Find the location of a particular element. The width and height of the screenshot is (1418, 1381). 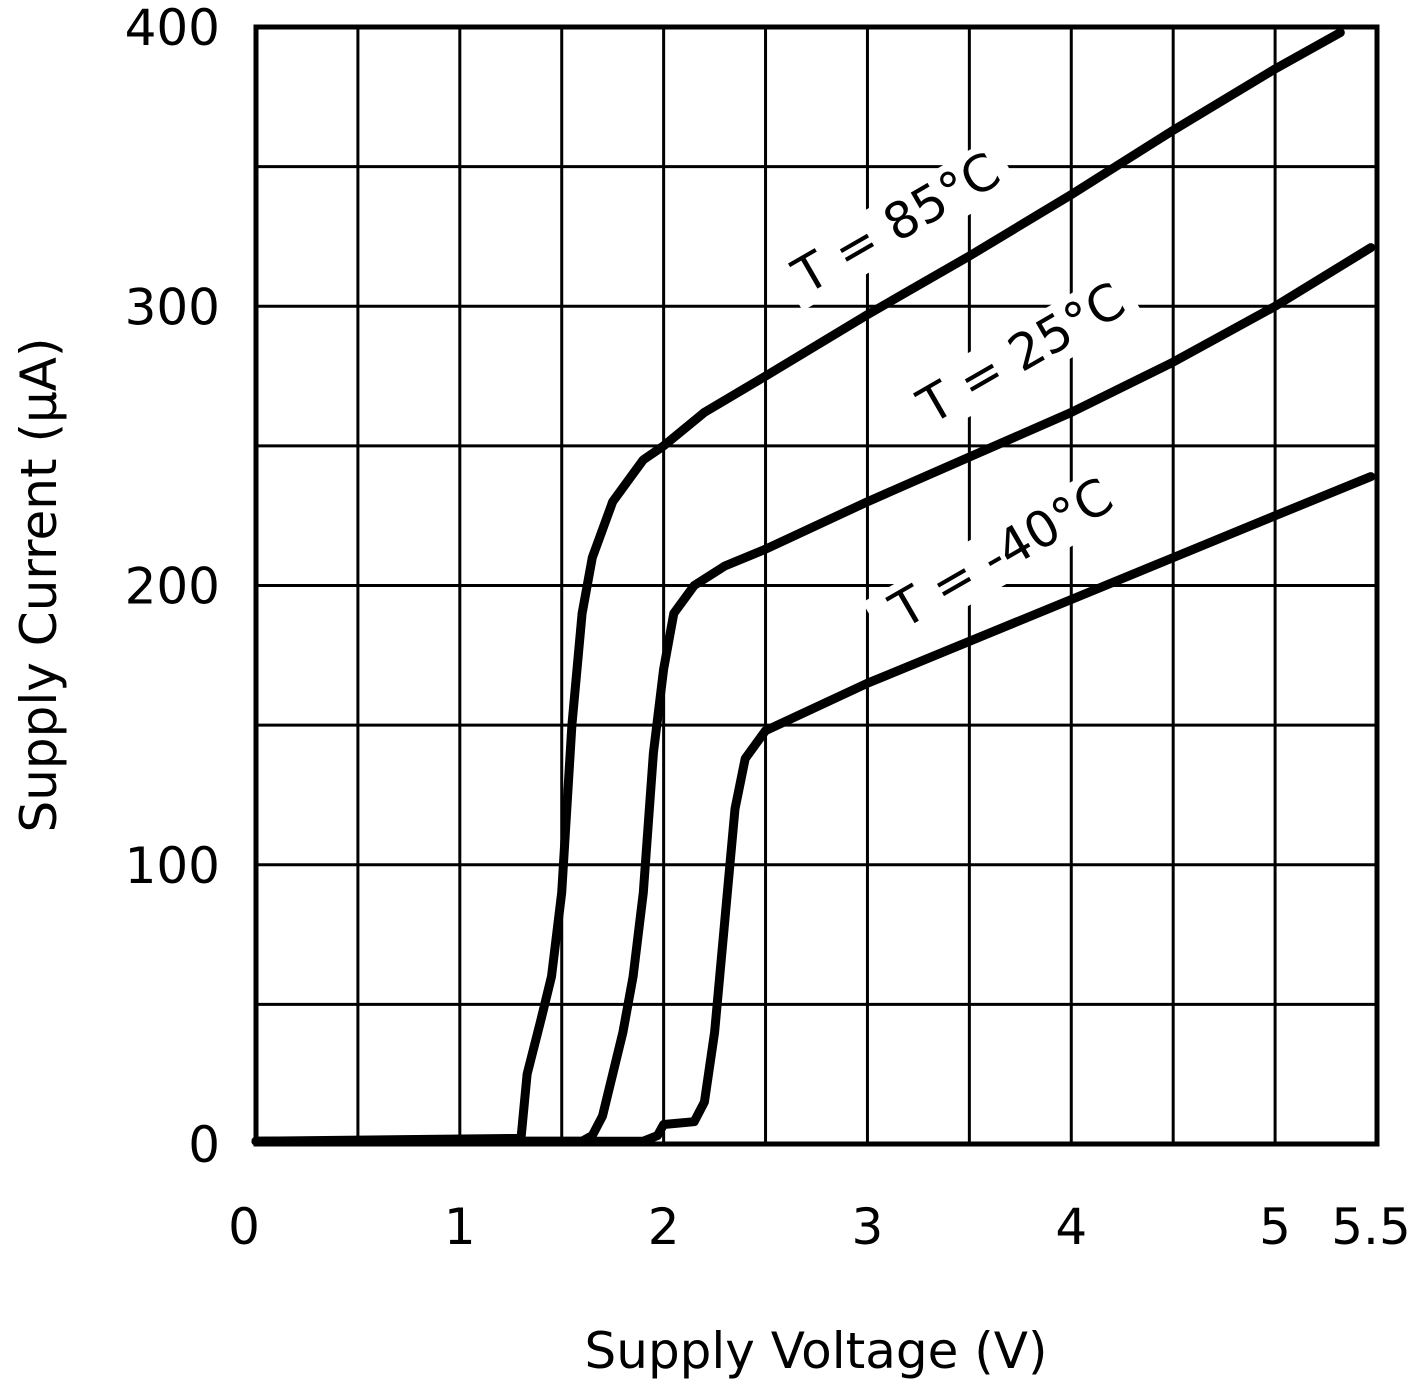

y-tick-label: 300 is located at coordinates (172, 307).